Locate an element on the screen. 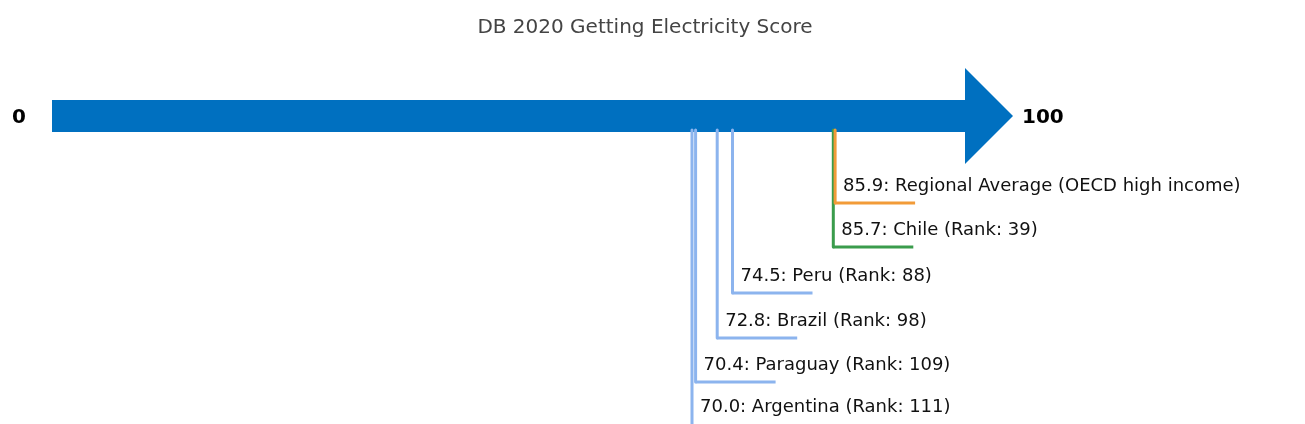 The image size is (1305, 424). category-label: Paraguay (Rank: 109) is located at coordinates (853, 363).